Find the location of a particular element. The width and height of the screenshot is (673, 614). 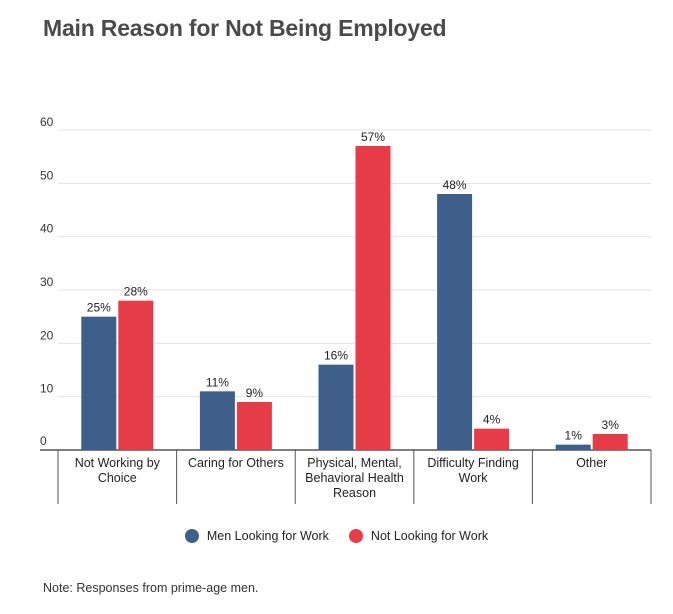

y-tick-label: 60 is located at coordinates (47, 122).